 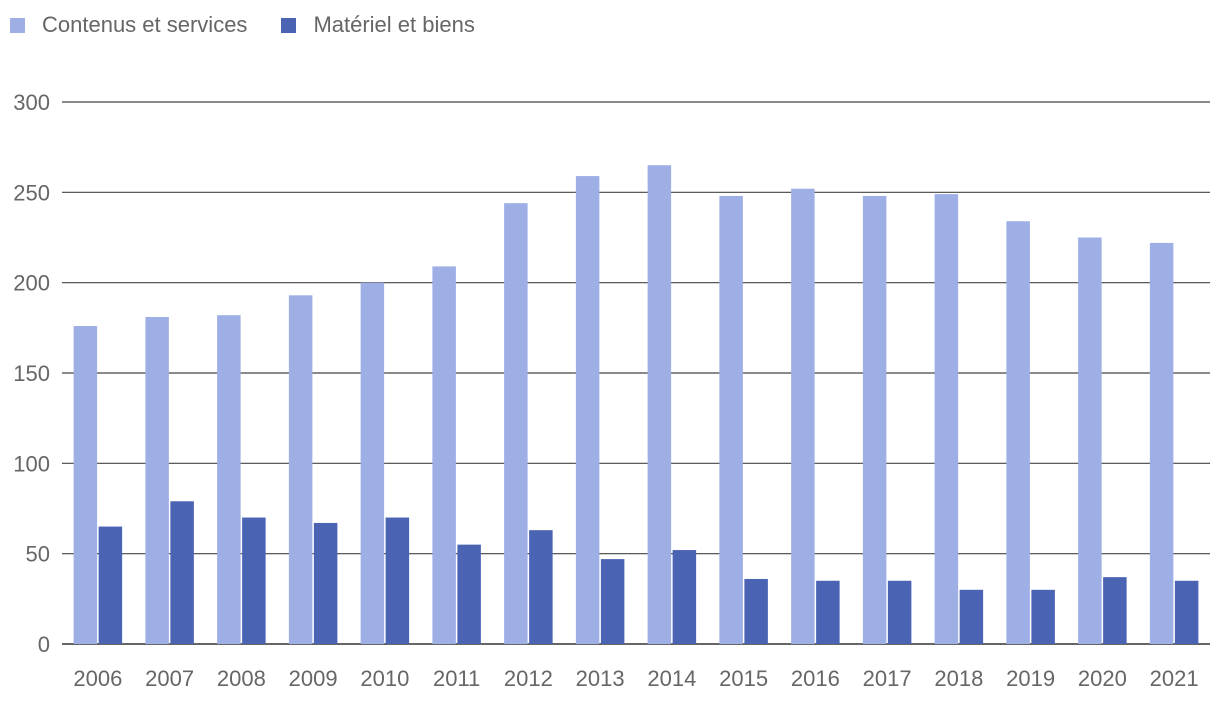 What do you see at coordinates (828, 612) in the screenshot?
I see `bar-materiel-2016` at bounding box center [828, 612].